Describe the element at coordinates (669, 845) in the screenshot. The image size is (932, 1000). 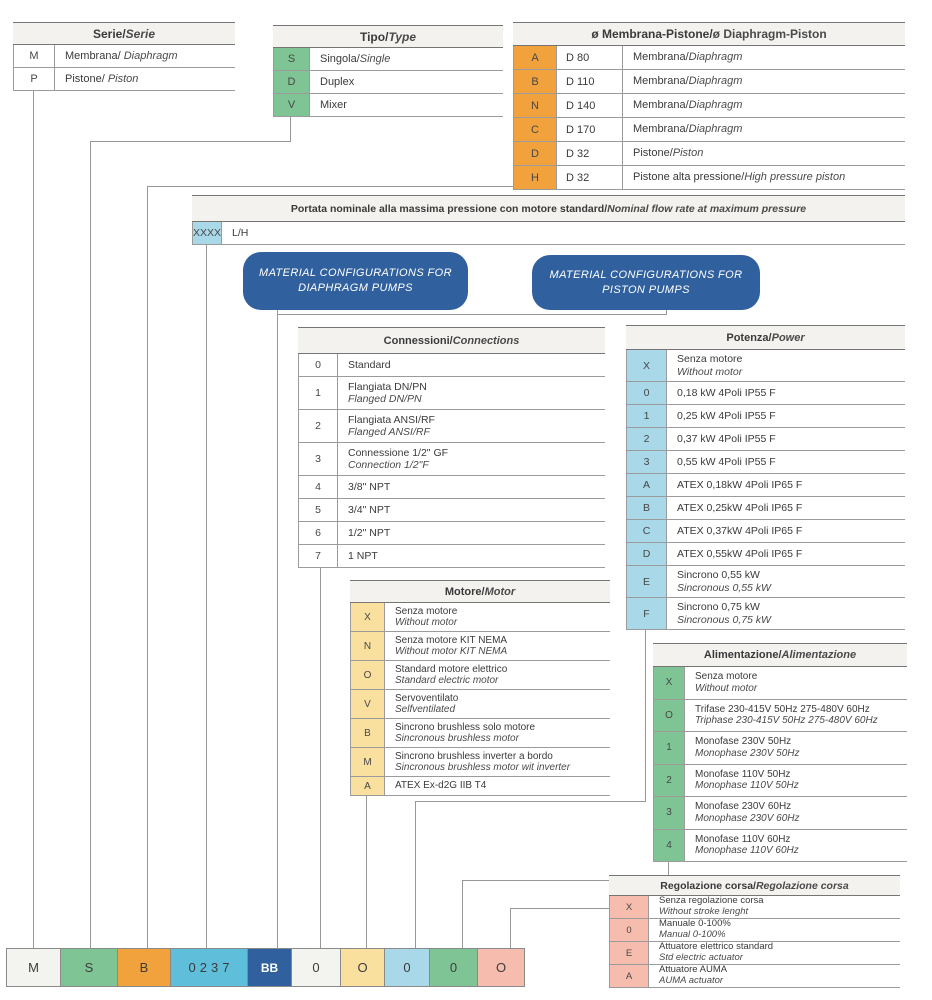
I see `code-cell: 4` at that location.